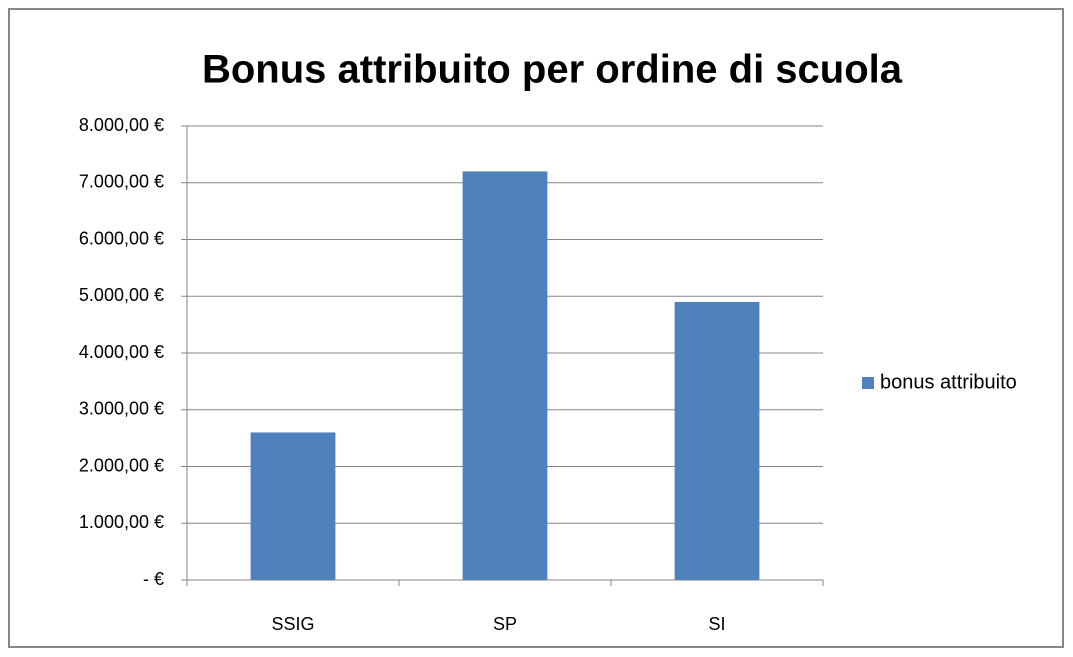  What do you see at coordinates (948, 382) in the screenshot?
I see `legend-label: bonus attribuito` at bounding box center [948, 382].